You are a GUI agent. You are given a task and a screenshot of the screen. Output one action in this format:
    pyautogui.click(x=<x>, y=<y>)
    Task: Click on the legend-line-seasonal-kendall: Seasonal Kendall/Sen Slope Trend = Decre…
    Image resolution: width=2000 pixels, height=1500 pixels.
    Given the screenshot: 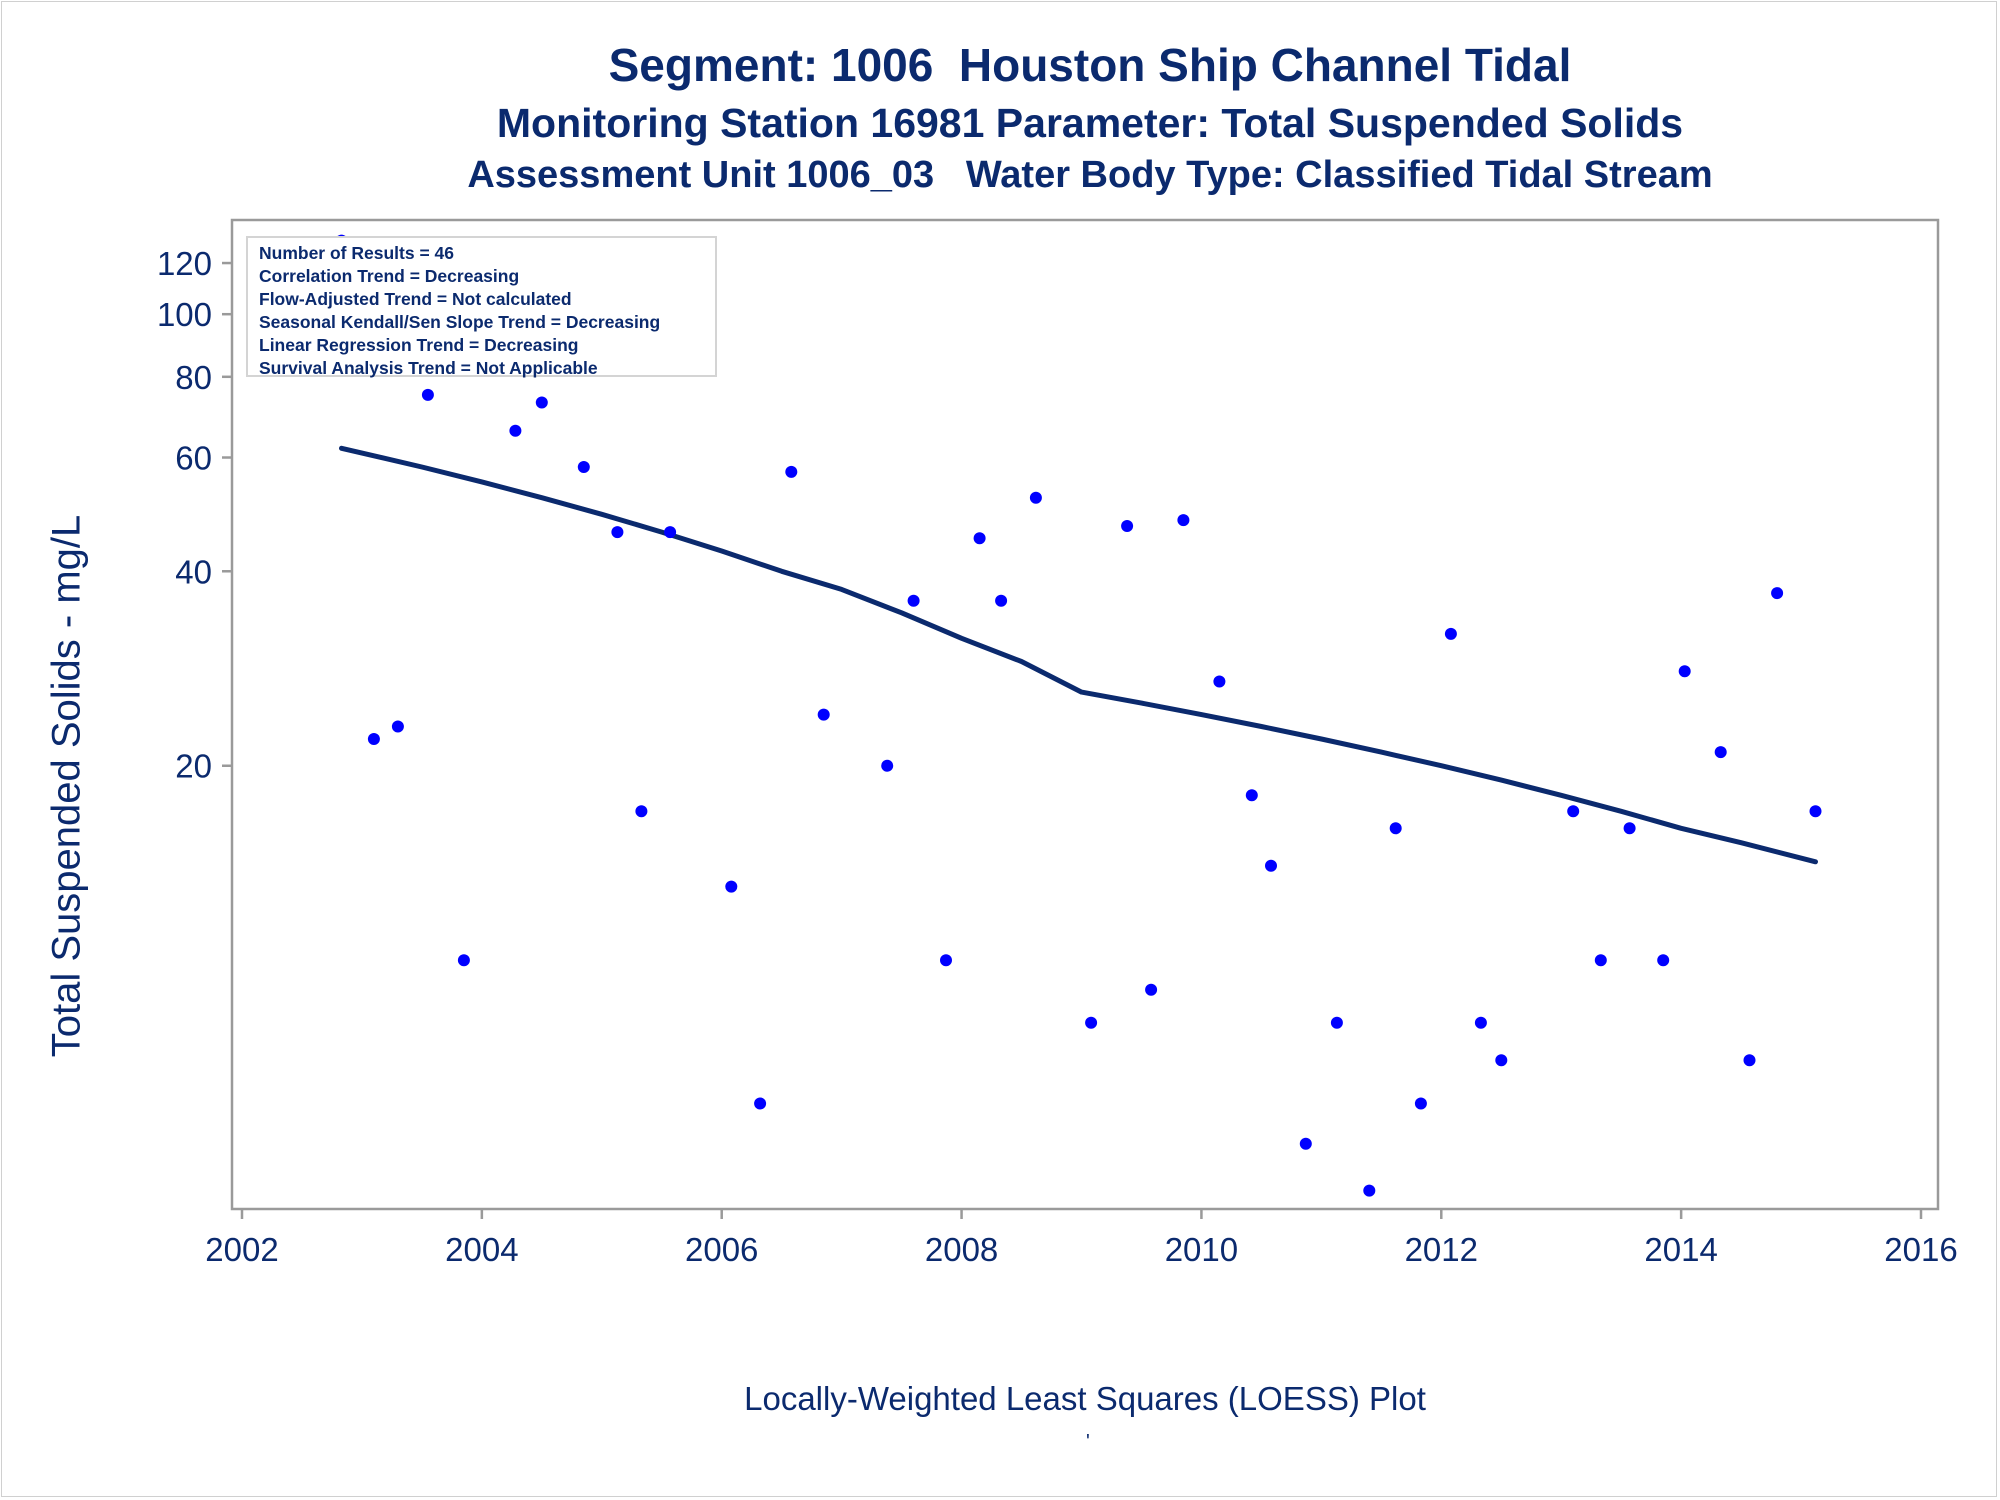 What is the action you would take?
    pyautogui.click(x=460, y=322)
    